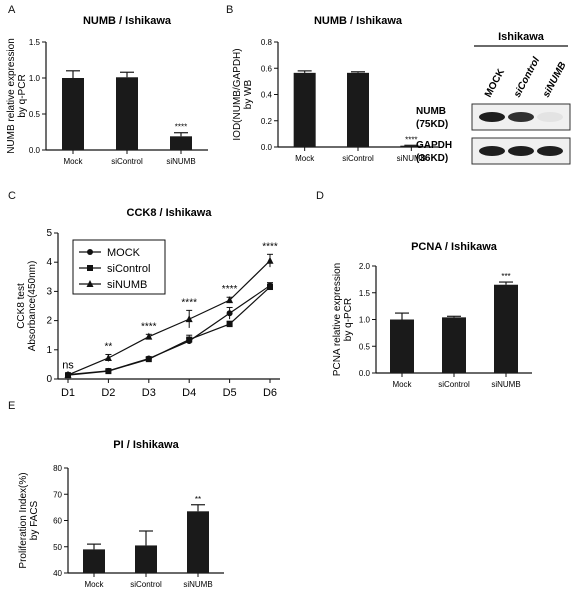 The height and width of the screenshot is (589, 572). Describe the element at coordinates (12, 196) in the screenshot. I see `panel-label-c: C` at that location.